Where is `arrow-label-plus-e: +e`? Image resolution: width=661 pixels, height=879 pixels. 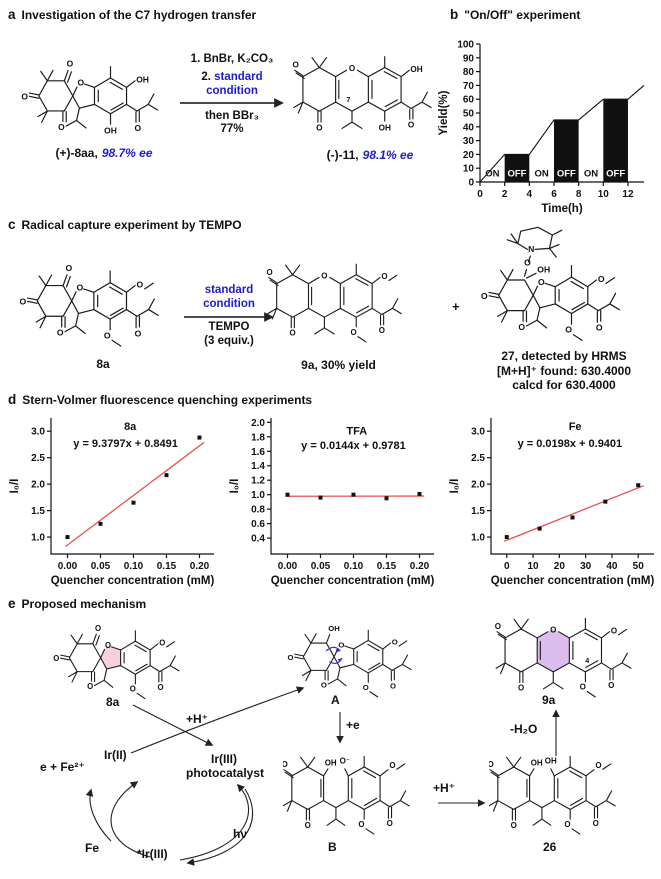 arrow-label-plus-e: +e is located at coordinates (353, 725).